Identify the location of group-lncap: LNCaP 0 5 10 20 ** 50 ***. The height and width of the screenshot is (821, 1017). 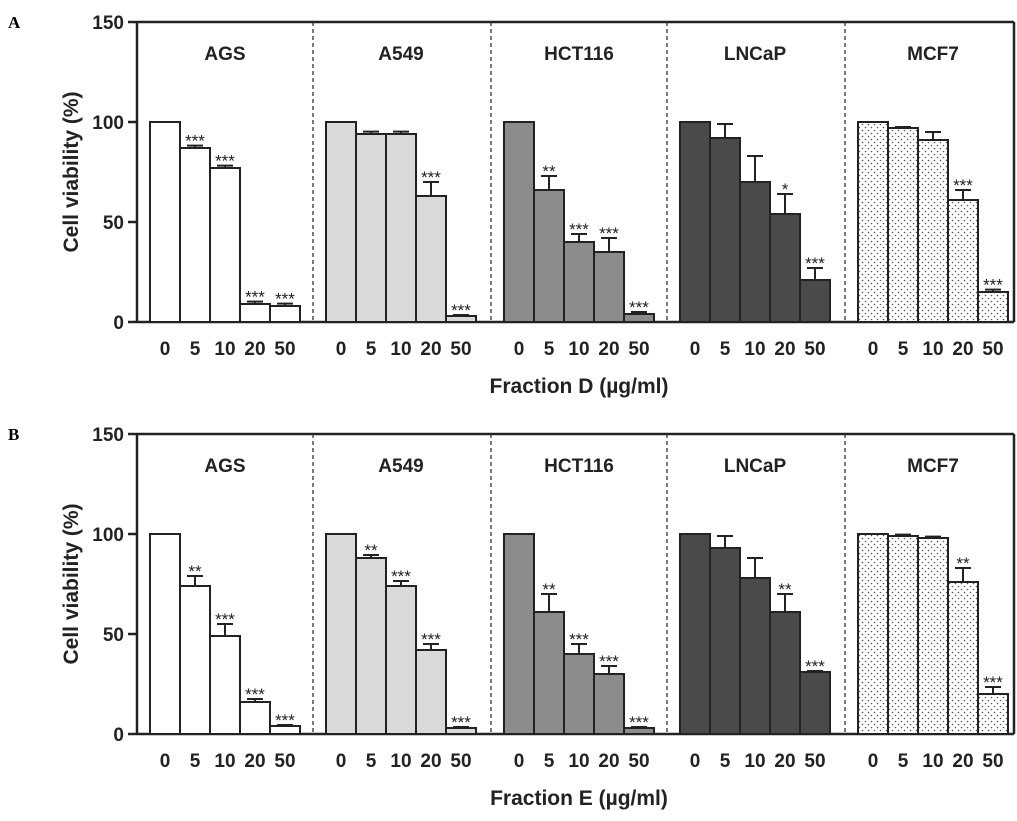
(755, 614).